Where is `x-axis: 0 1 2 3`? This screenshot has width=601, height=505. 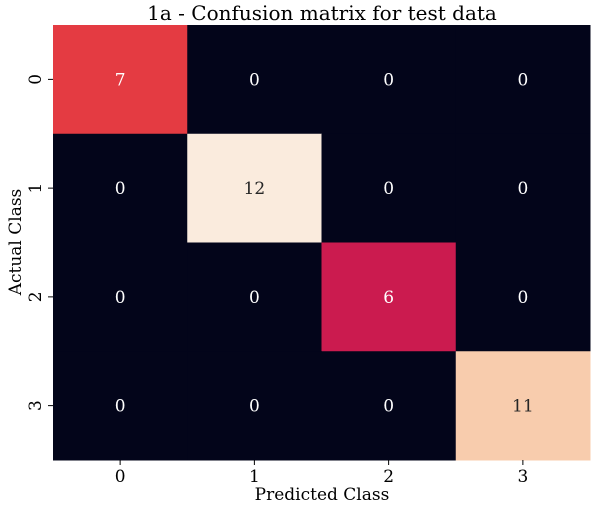
x-axis: 0 1 2 3 is located at coordinates (321, 473).